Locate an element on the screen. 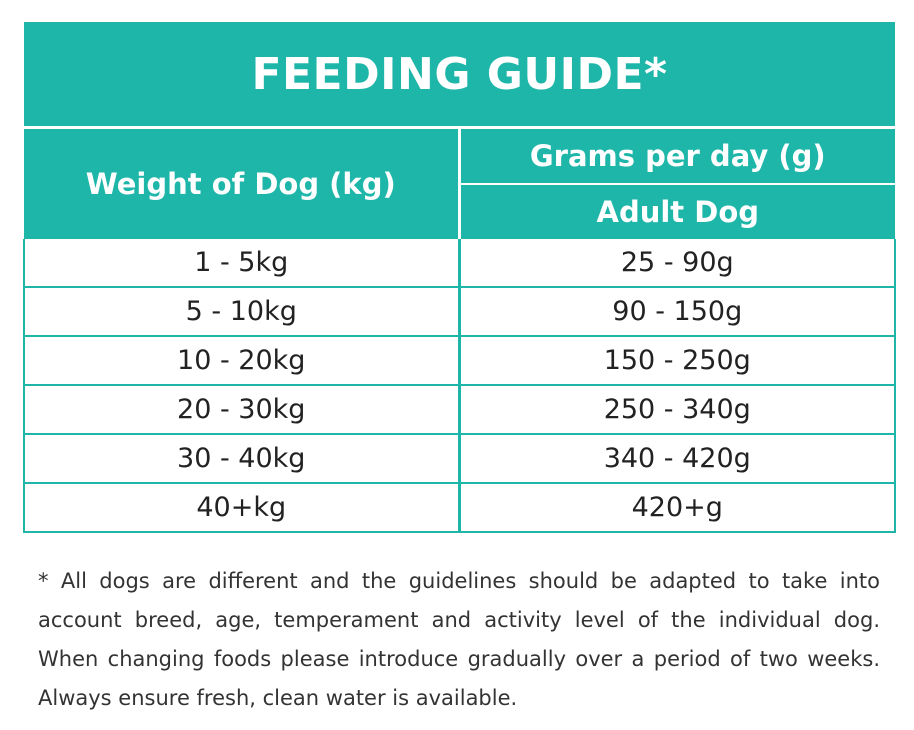 The image size is (914, 730). grams-cell: 90 - 150g is located at coordinates (678, 312).